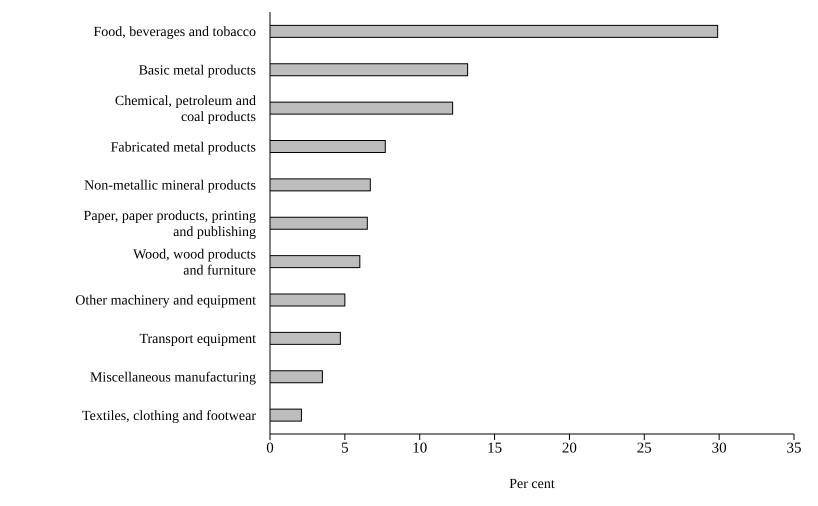  What do you see at coordinates (197, 71) in the screenshot?
I see `y-tick-label: Basic metal products` at bounding box center [197, 71].